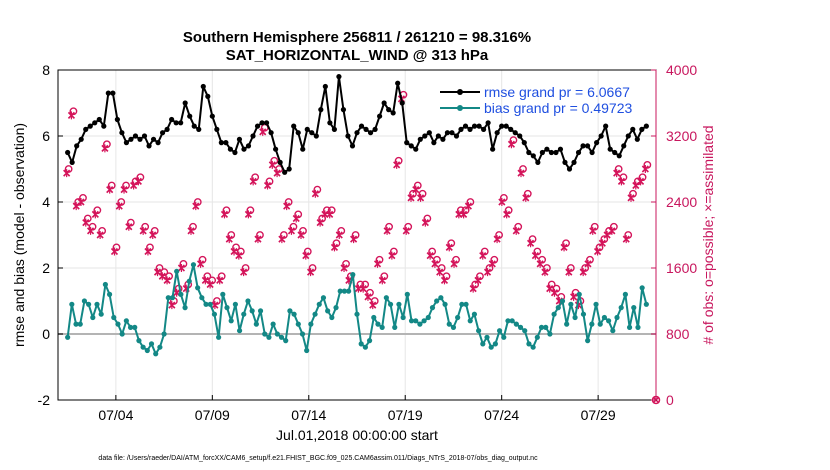 Image resolution: width=830 pixels, height=470 pixels. I want to click on left-tick-label: 8, so click(46, 70).